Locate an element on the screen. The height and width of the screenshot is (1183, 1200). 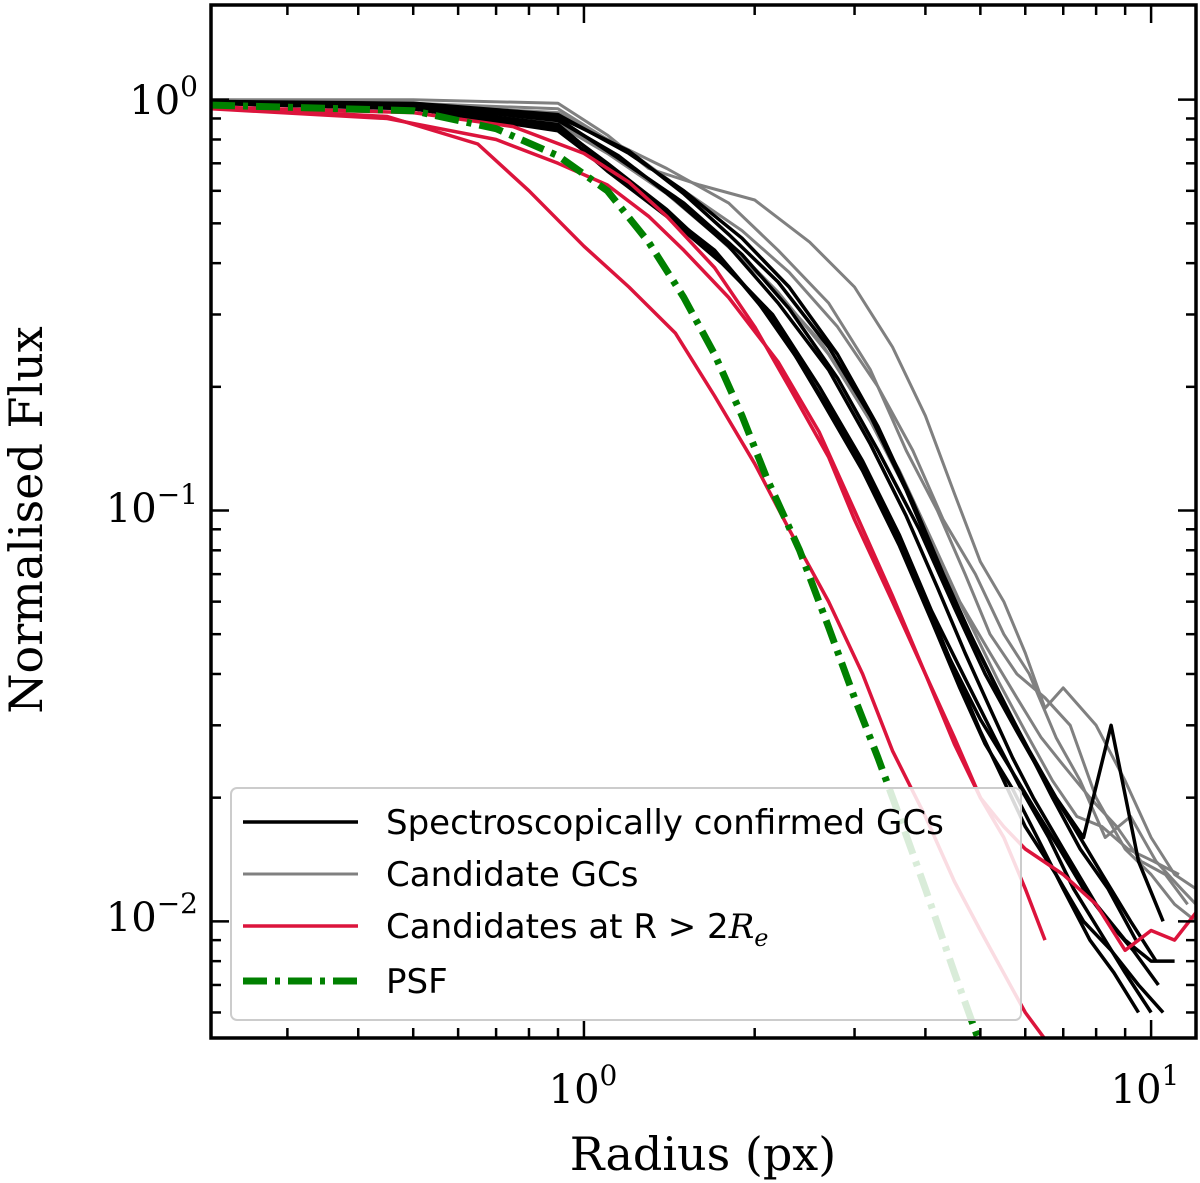
y-tick-label-1: 10⁰ is located at coordinates (163, 97).